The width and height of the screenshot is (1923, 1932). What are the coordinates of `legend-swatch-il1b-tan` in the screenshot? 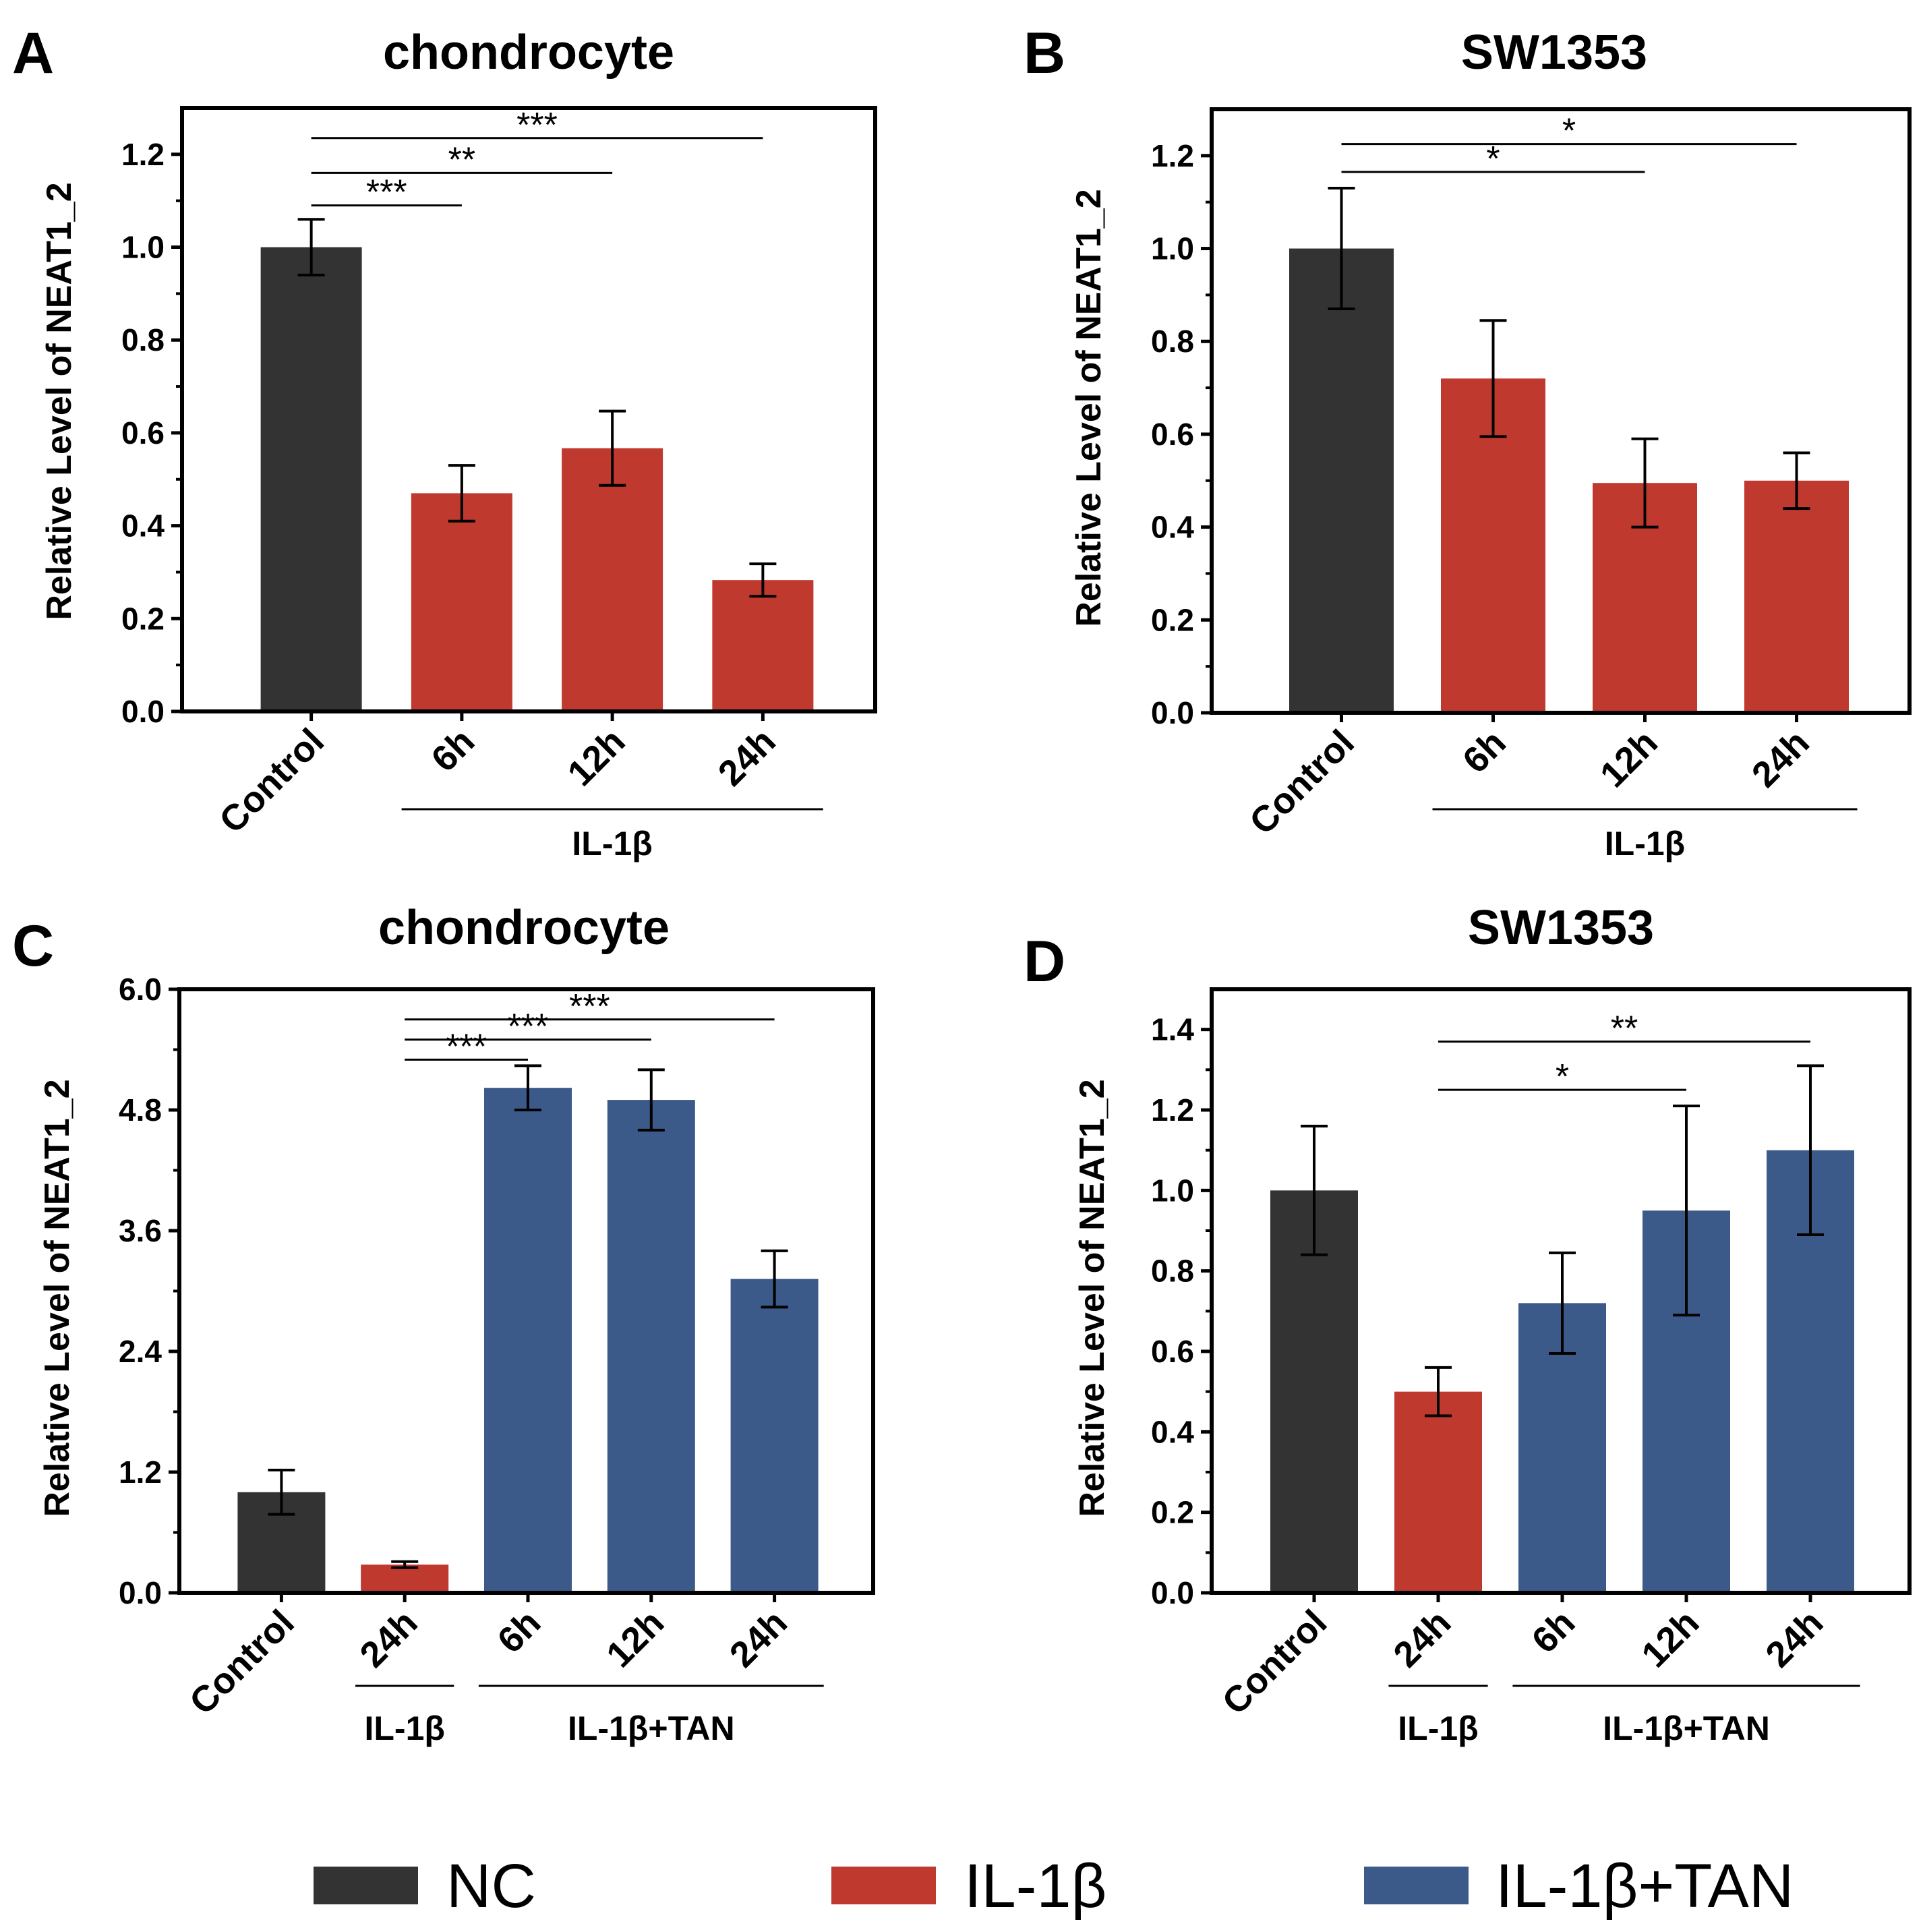 It's located at (1416, 1886).